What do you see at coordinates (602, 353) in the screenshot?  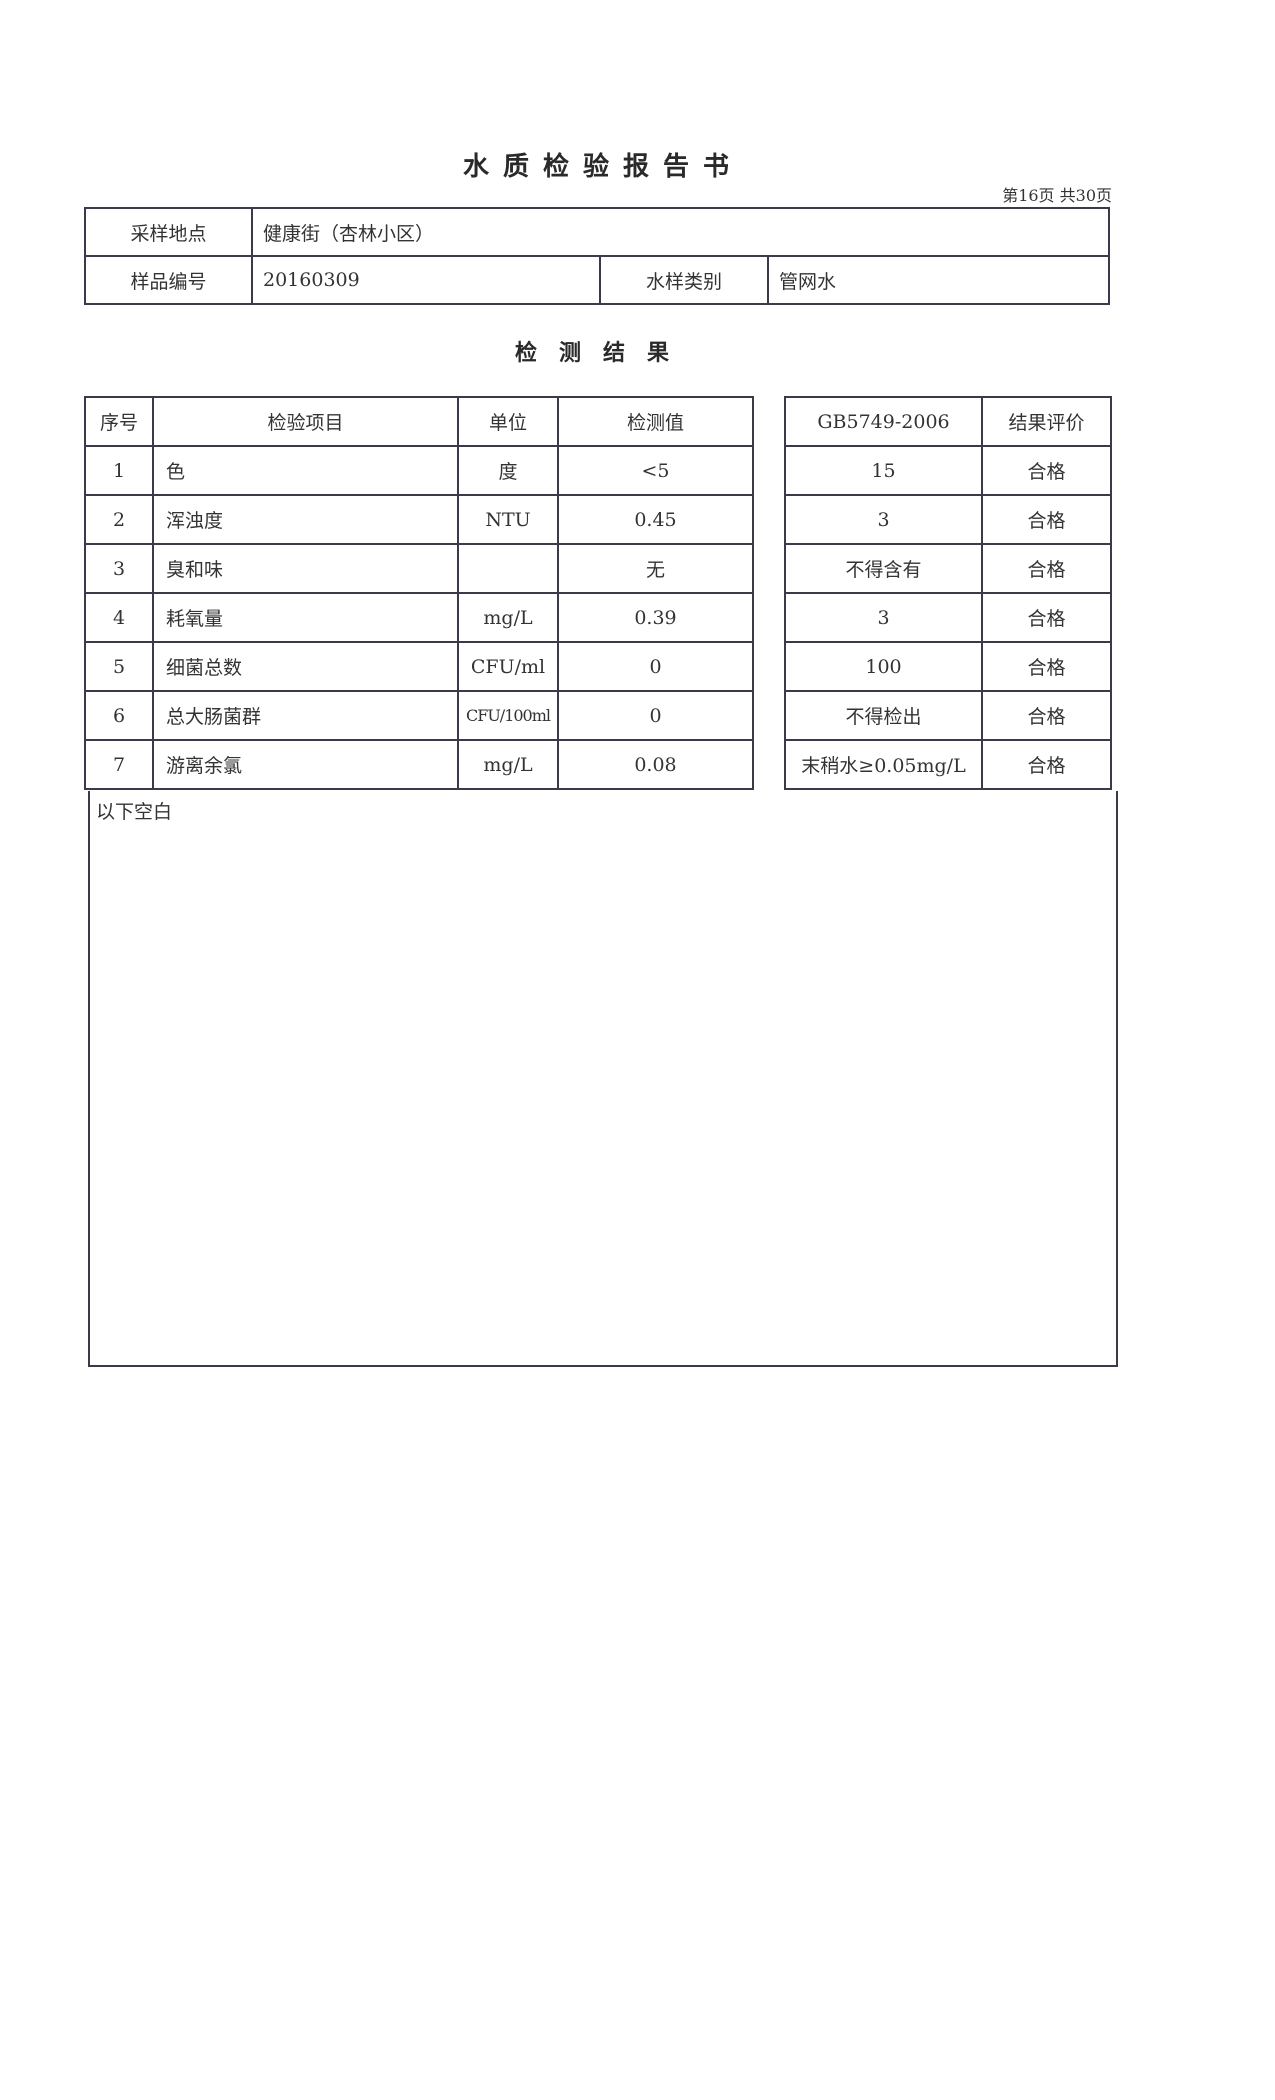 I see `results-title: 检测结果` at bounding box center [602, 353].